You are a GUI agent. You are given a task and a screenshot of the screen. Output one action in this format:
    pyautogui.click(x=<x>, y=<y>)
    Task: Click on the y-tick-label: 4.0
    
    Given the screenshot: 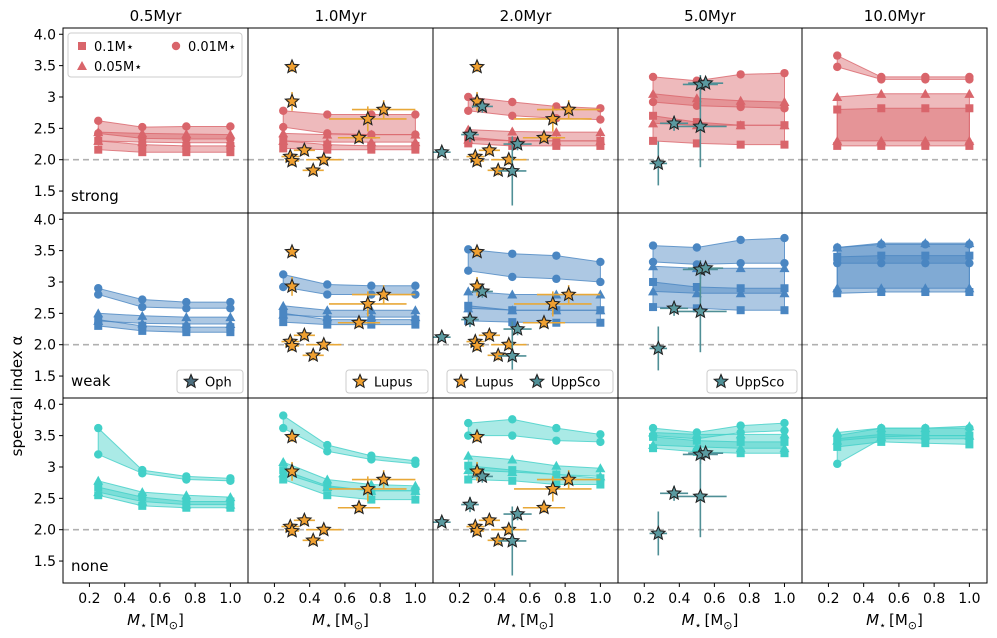 What is the action you would take?
    pyautogui.click(x=45, y=405)
    